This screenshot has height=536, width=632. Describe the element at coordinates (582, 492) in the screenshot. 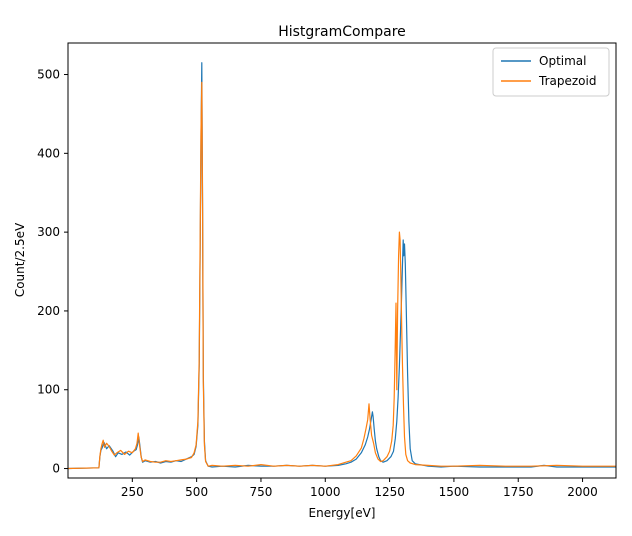

I see `x-tick-label: 2000` at that location.